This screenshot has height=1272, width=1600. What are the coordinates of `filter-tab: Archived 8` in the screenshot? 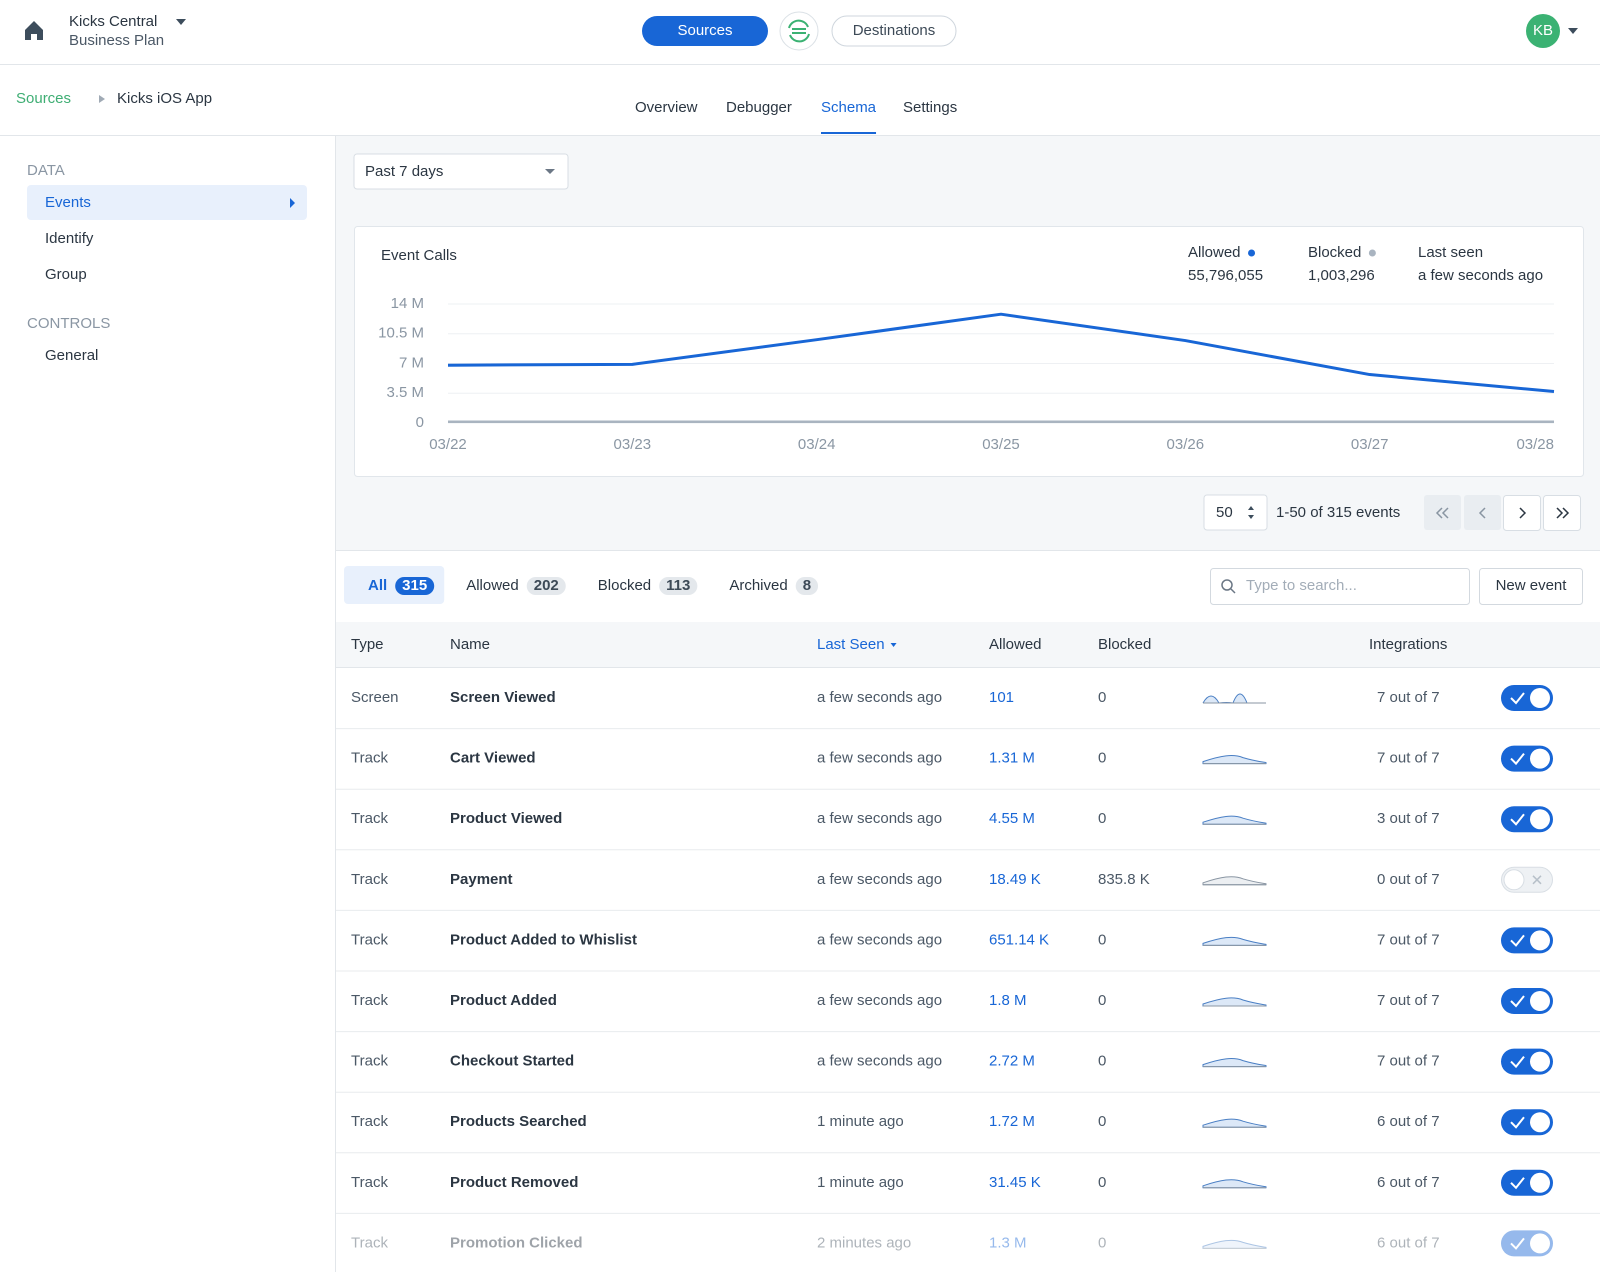 It's located at (774, 586).